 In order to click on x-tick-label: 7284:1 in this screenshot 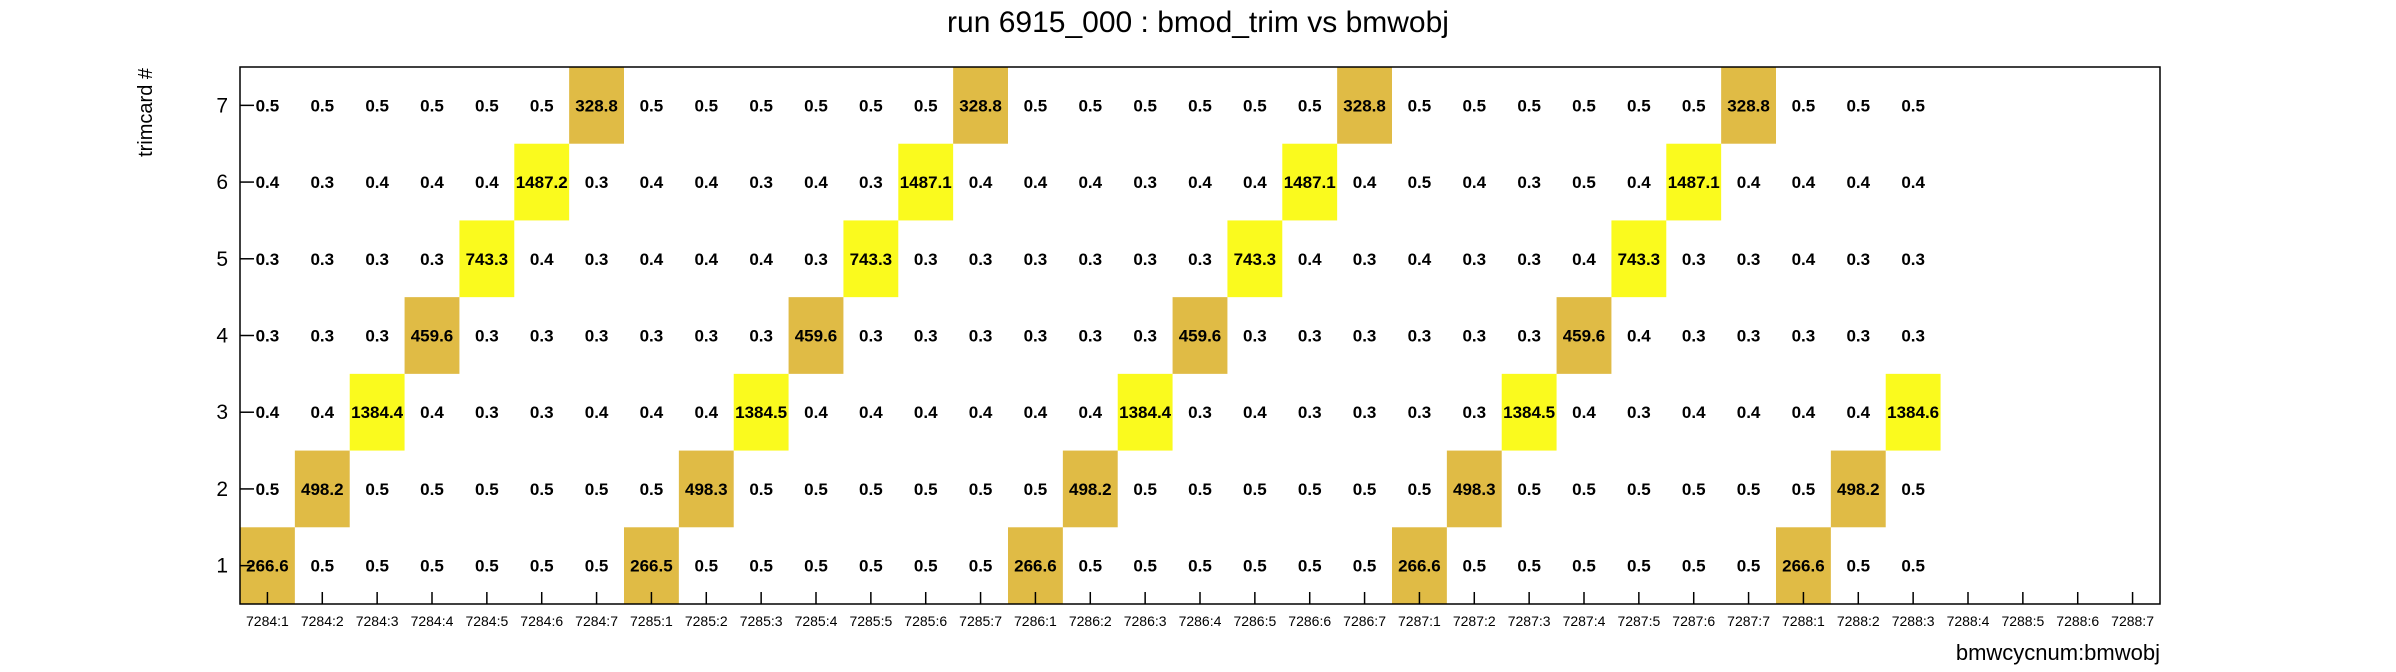, I will do `click(267, 621)`.